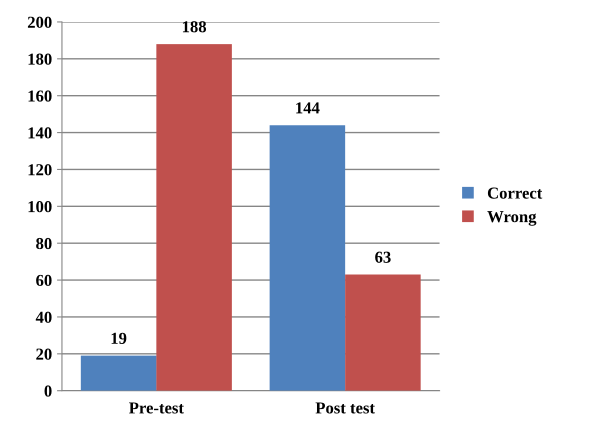 This screenshot has width=590, height=439. Describe the element at coordinates (44, 244) in the screenshot. I see `y-tick-label: 80` at that location.